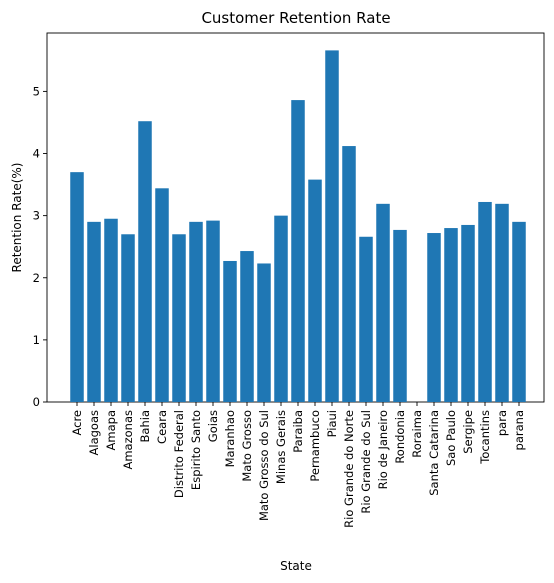  Describe the element at coordinates (36, 154) in the screenshot. I see `y-tick-label: 4` at that location.